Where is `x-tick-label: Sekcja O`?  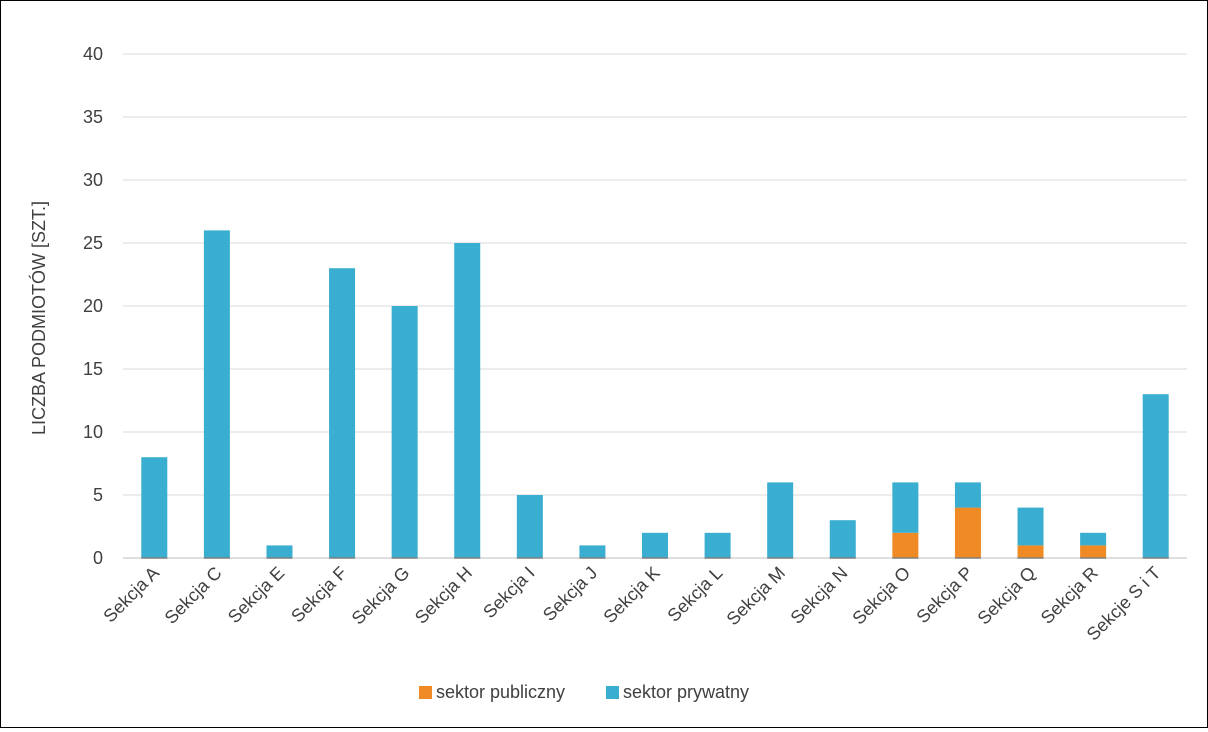 x-tick-label: Sekcja O is located at coordinates (881, 596).